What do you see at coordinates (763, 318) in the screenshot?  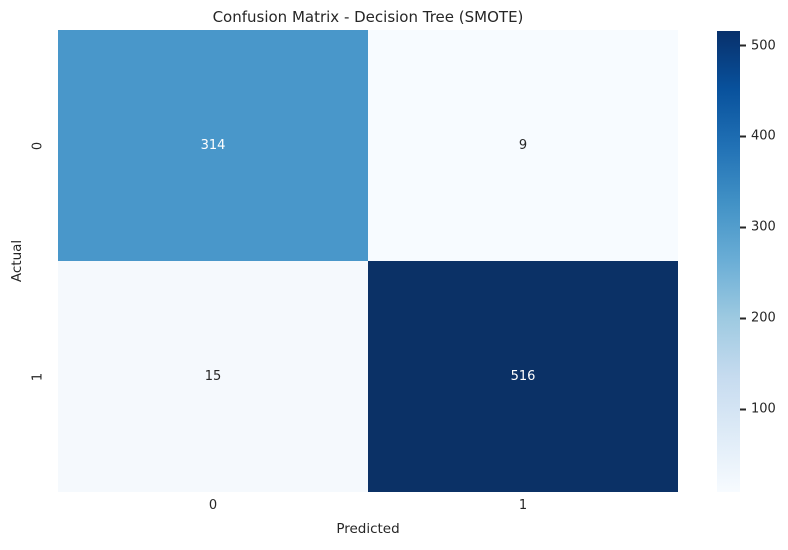 I see `colorbar-tick-label: 200` at bounding box center [763, 318].